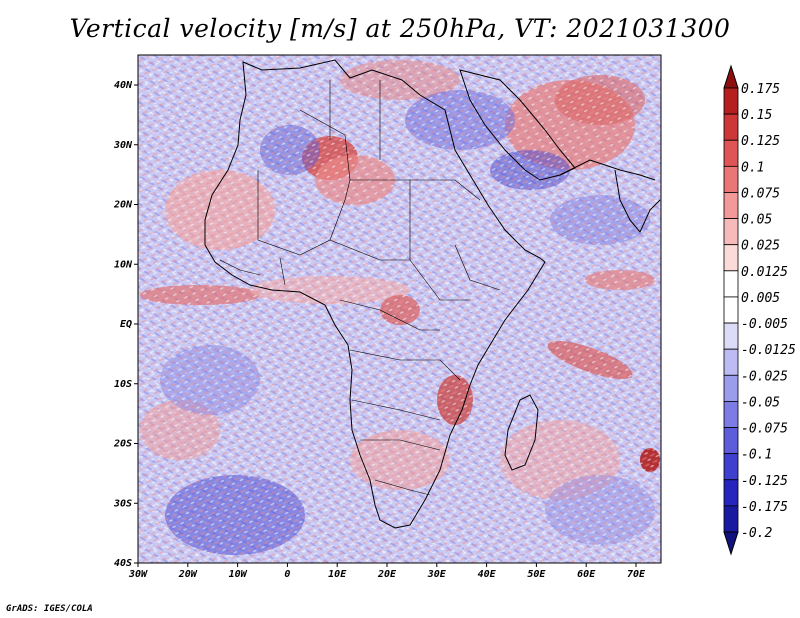  What do you see at coordinates (764, 481) in the screenshot?
I see `colorbar-level-label: -0.125` at bounding box center [764, 481].